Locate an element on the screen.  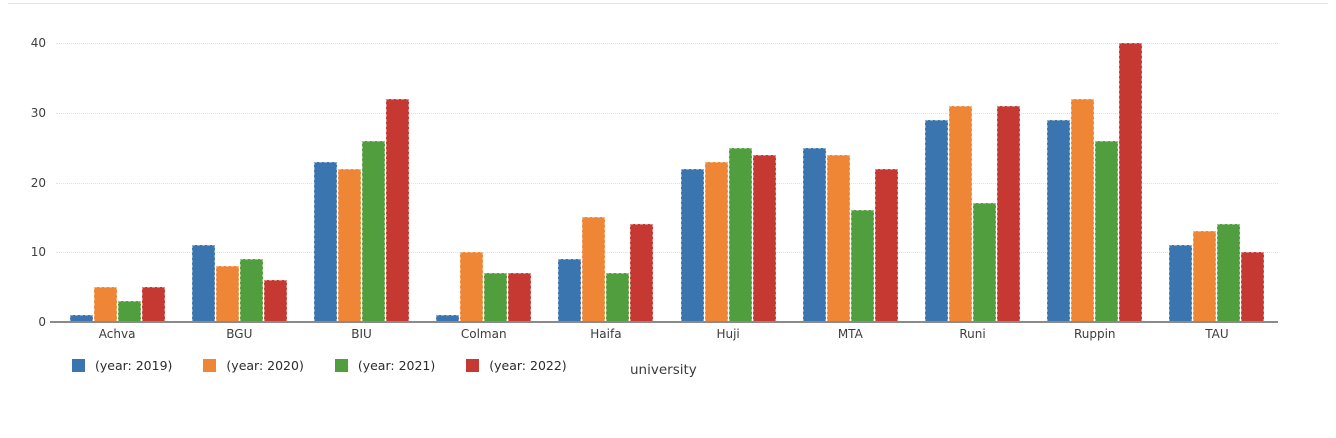
legend-item: (year: 2019) is located at coordinates (122, 365).